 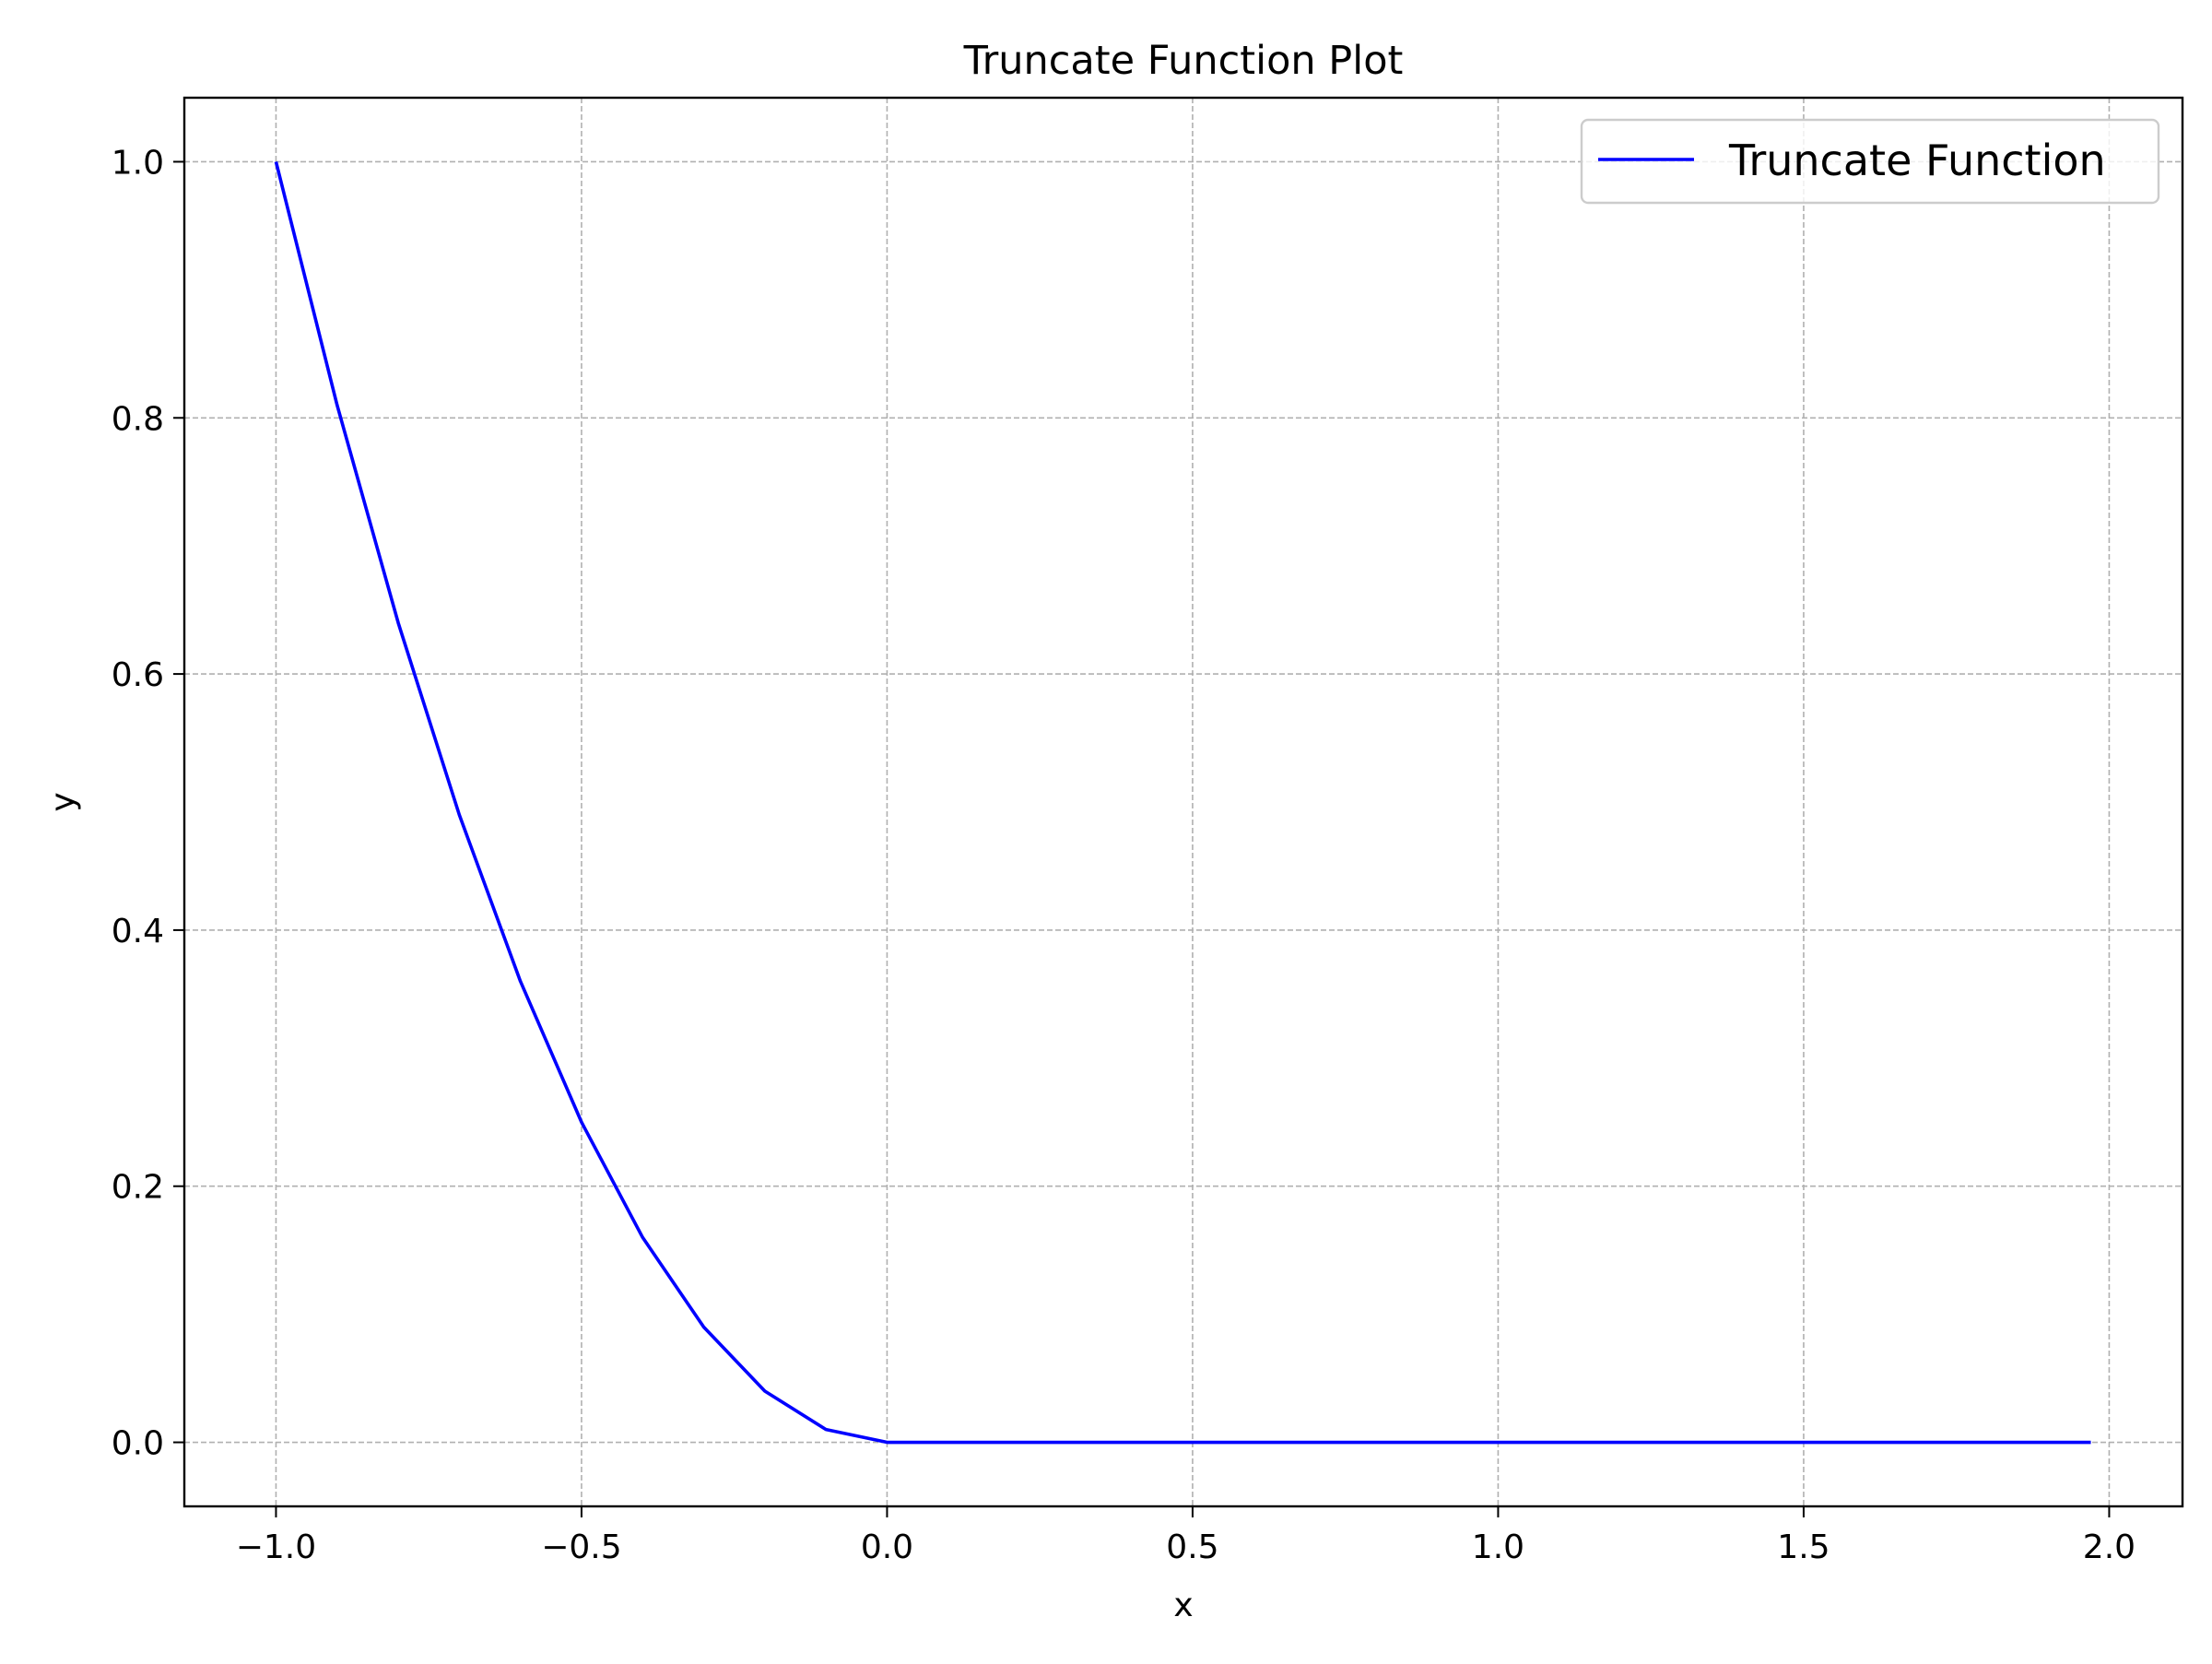 I want to click on y-tick-label: 0.6, so click(x=138, y=675).